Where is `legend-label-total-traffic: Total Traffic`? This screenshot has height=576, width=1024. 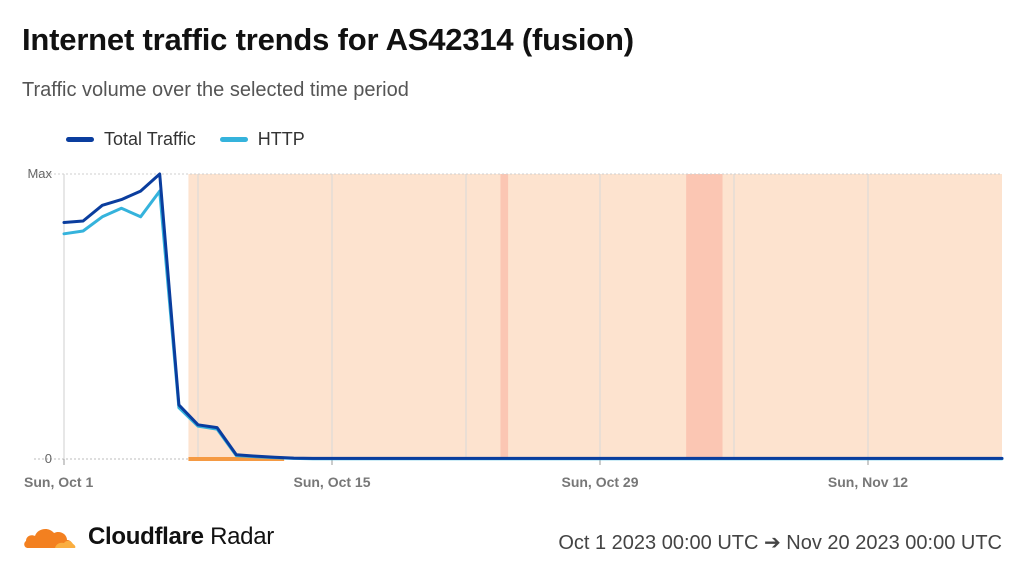
legend-label-total-traffic: Total Traffic is located at coordinates (150, 139).